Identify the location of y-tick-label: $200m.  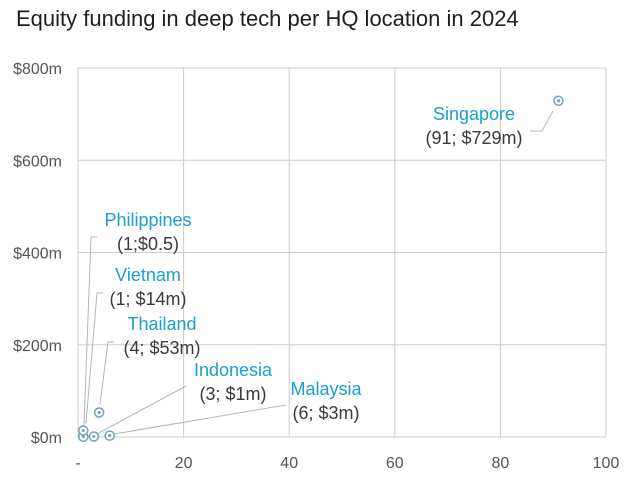
(37, 346).